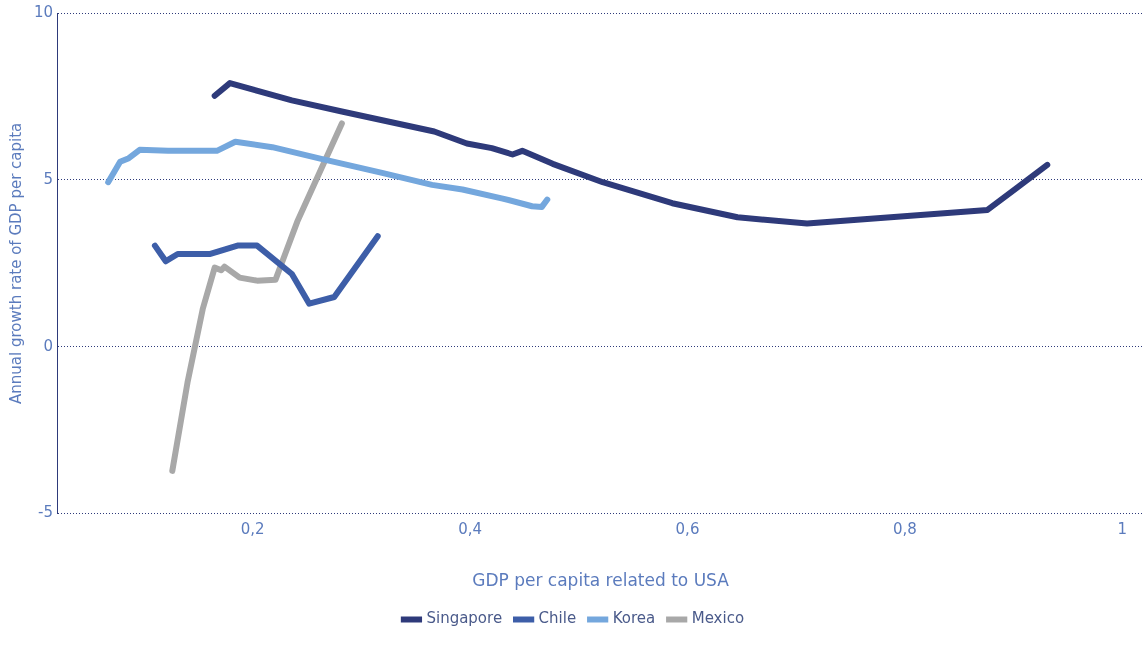 This screenshot has width=1144, height=645. Describe the element at coordinates (634, 618) in the screenshot. I see `legend-label: Korea` at that location.